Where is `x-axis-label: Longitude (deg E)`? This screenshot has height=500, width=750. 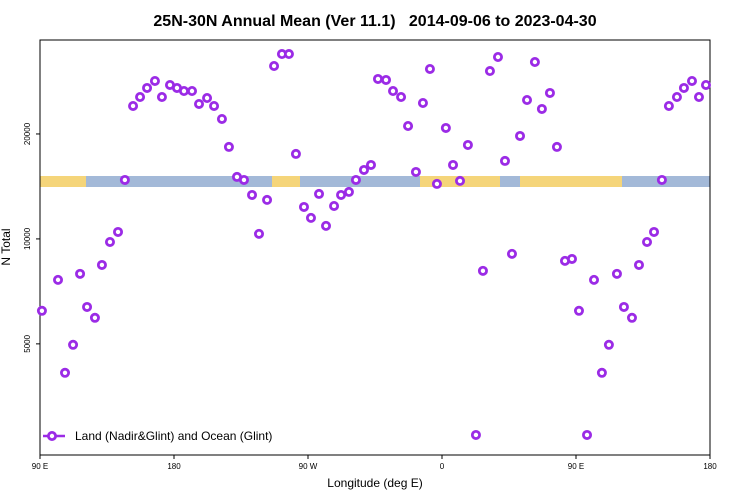
x-axis-label: Longitude (deg E) is located at coordinates (374, 483).